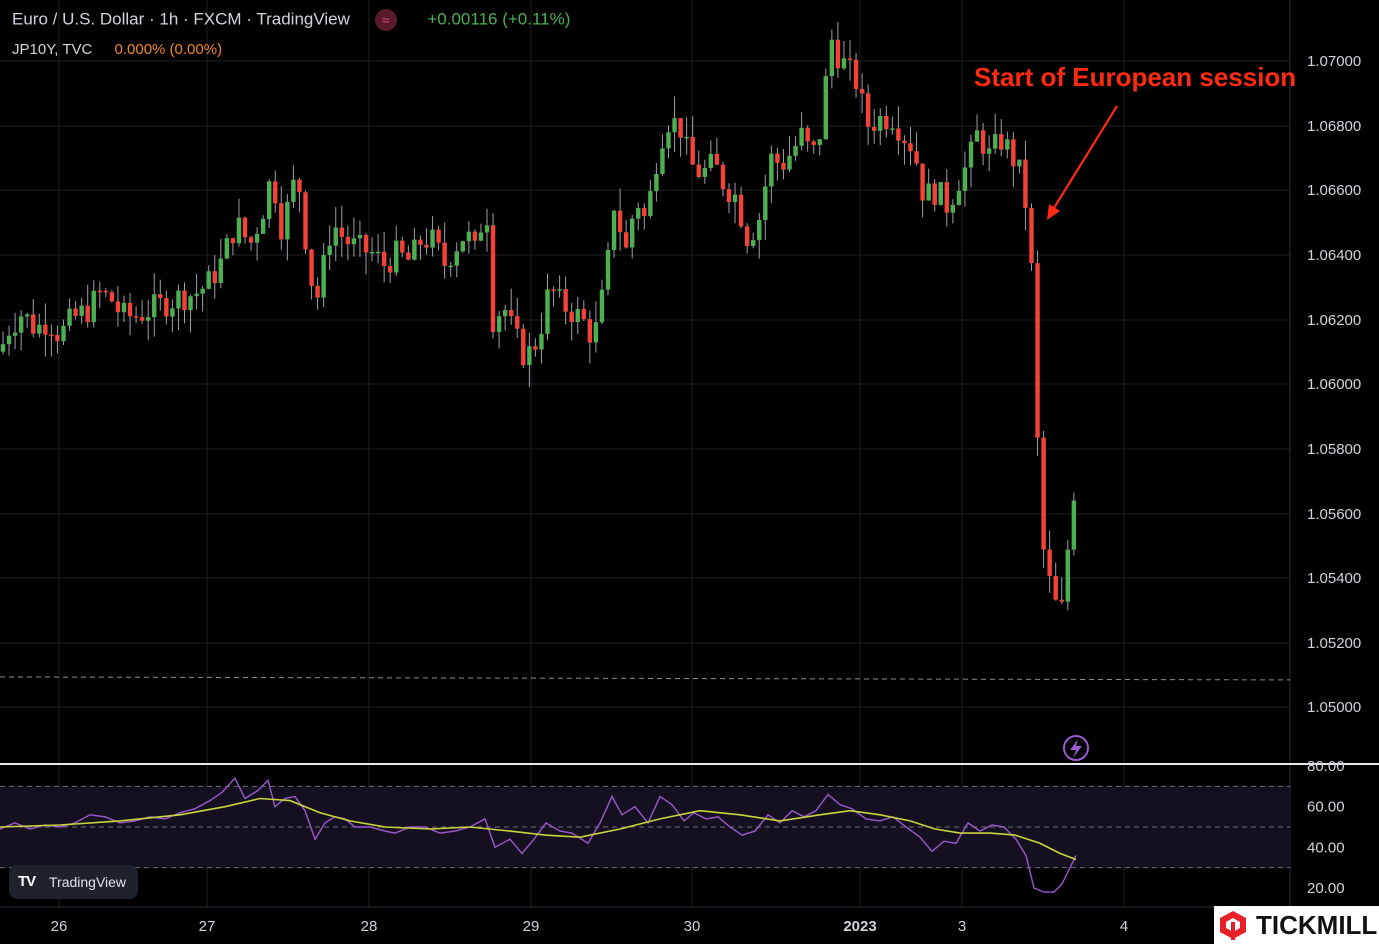 The image size is (1379, 944). What do you see at coordinates (859, 926) in the screenshot?
I see `time-tick-label: 2023` at bounding box center [859, 926].